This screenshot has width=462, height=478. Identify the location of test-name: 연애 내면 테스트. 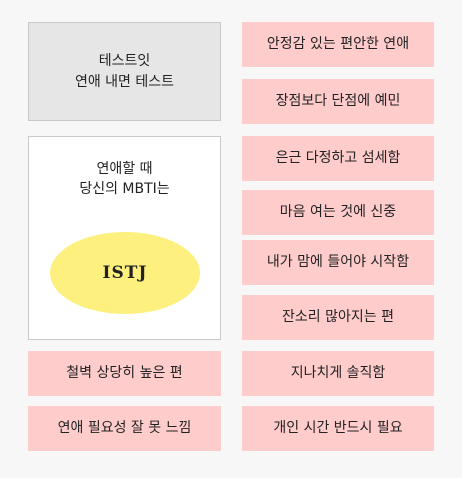
(124, 81).